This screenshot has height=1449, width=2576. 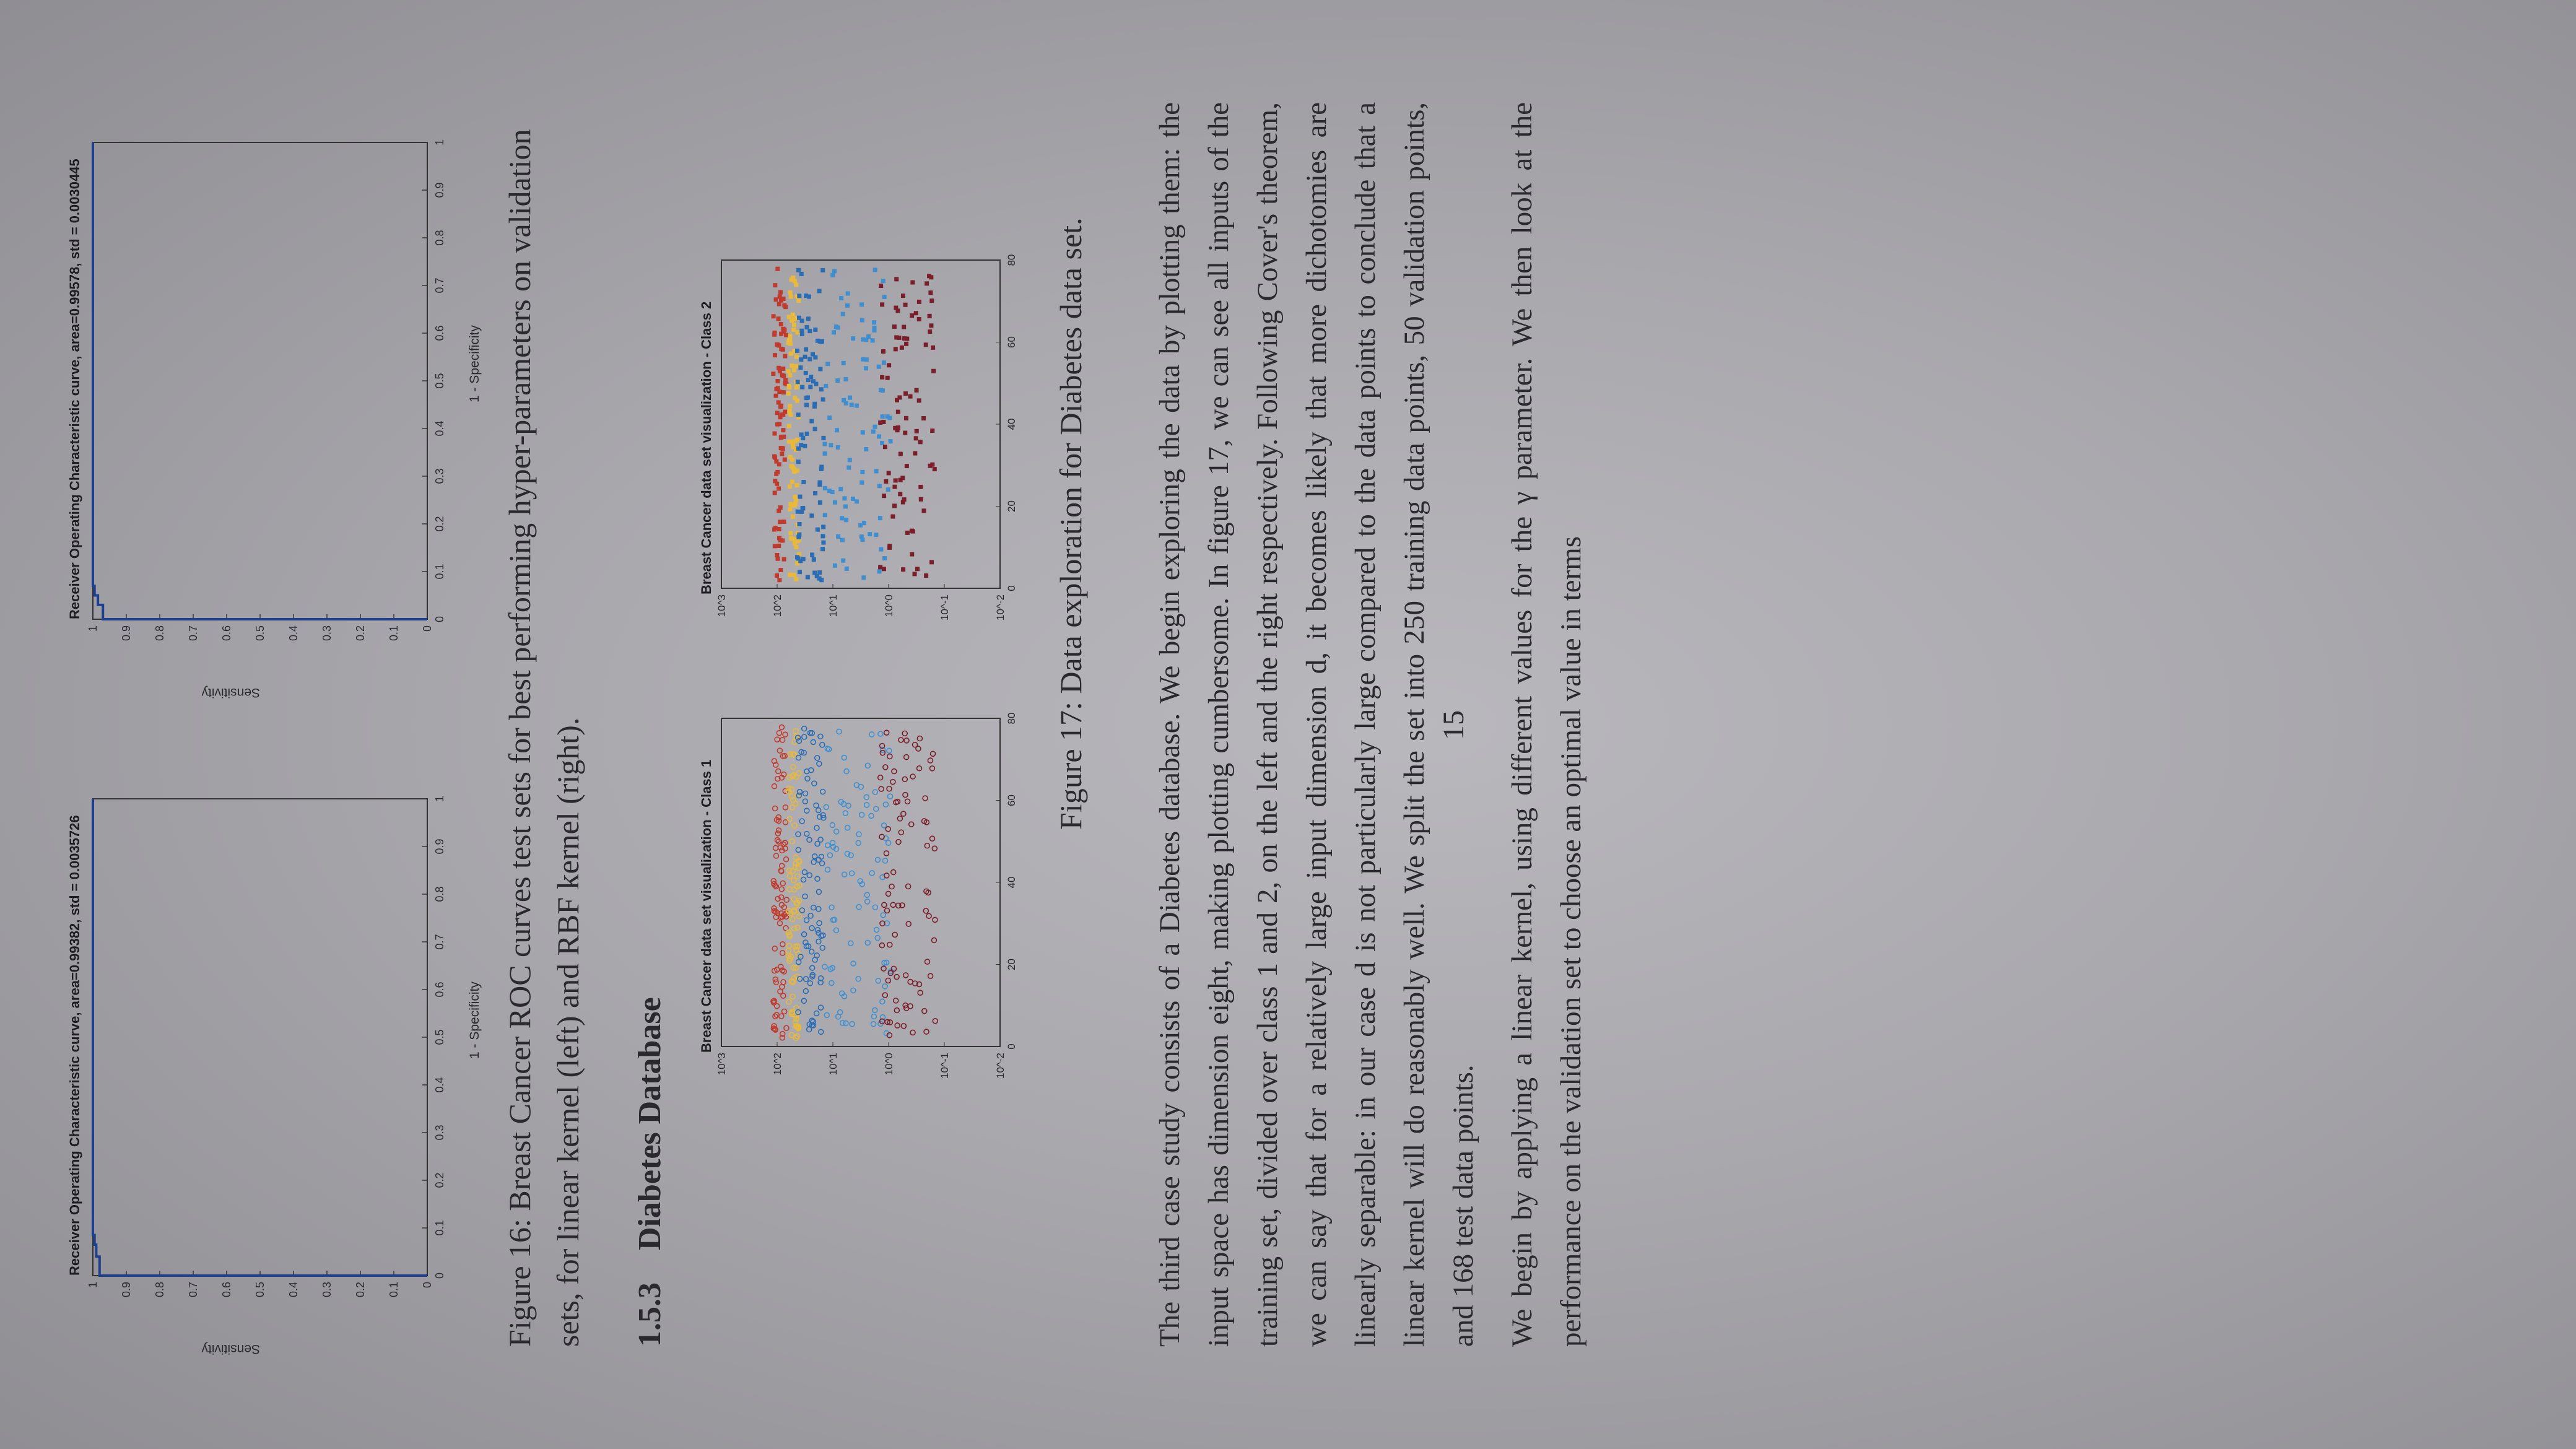 What do you see at coordinates (439, 1084) in the screenshot?
I see `x-tick-label: 0.4` at bounding box center [439, 1084].